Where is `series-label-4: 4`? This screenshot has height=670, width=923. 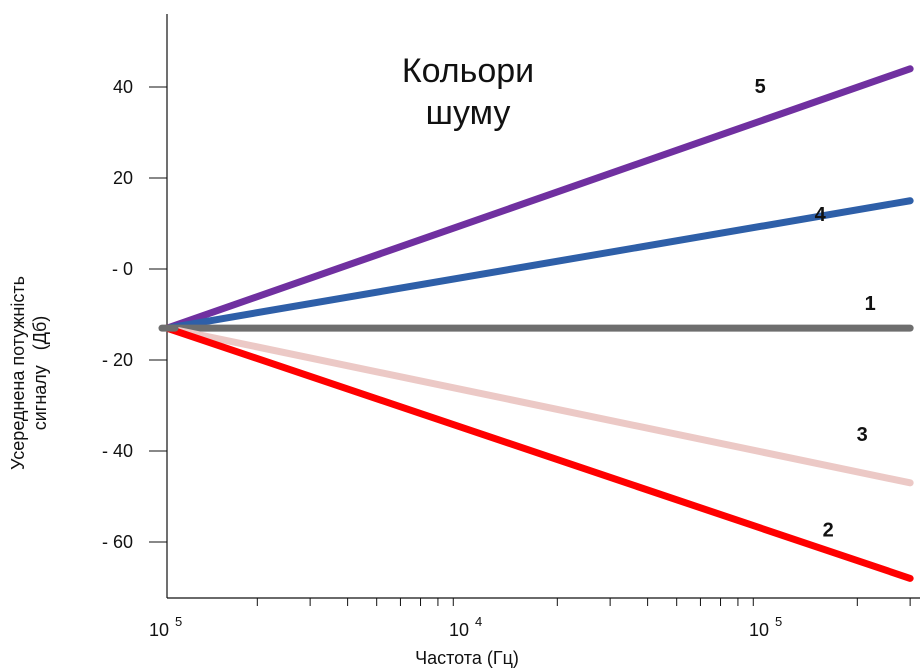
series-label-4: 4 is located at coordinates (821, 215).